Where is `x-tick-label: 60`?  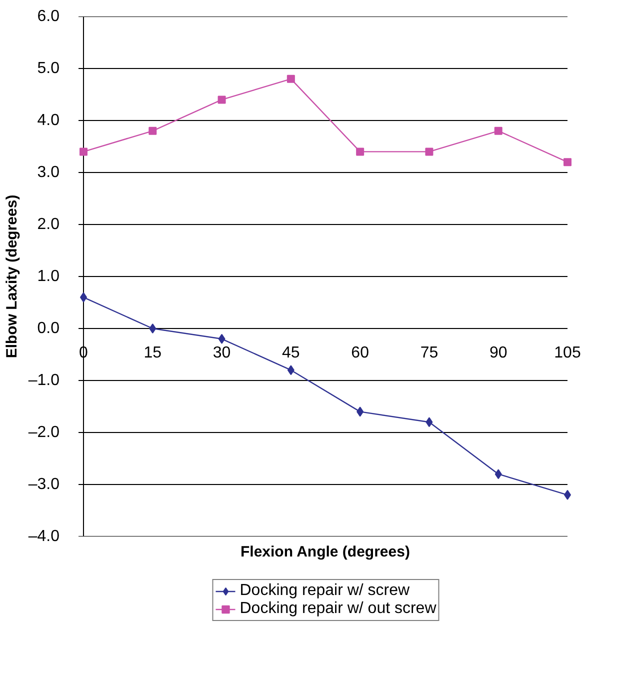 x-tick-label: 60 is located at coordinates (360, 353).